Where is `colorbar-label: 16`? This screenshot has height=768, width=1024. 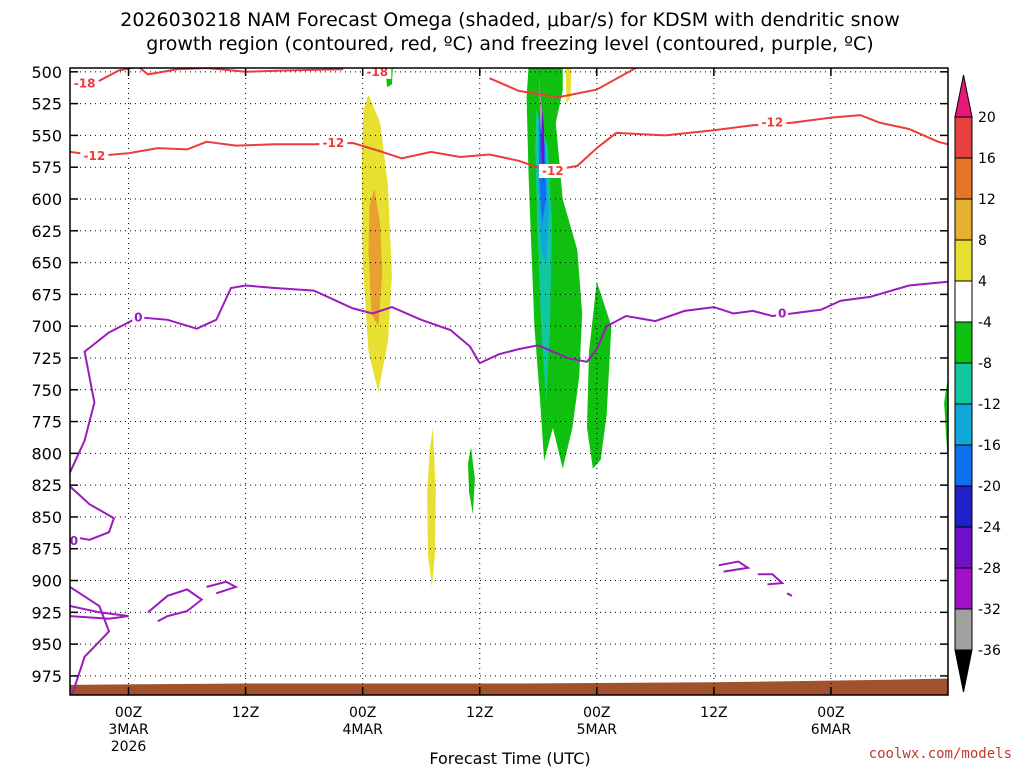 colorbar-label: 16 is located at coordinates (987, 159).